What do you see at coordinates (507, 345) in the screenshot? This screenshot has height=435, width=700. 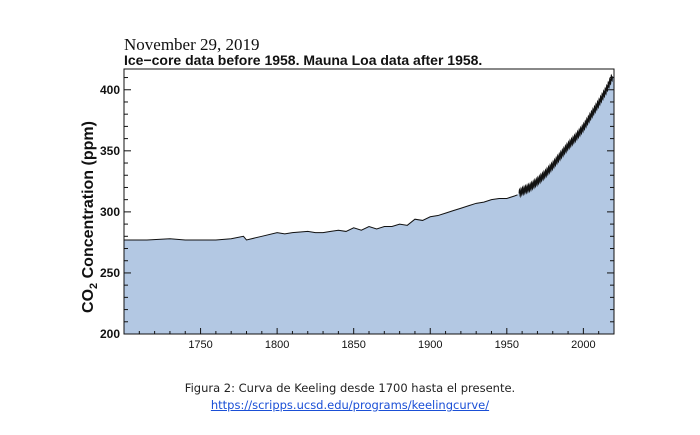 I see `x-tick-label: 1950` at bounding box center [507, 345].